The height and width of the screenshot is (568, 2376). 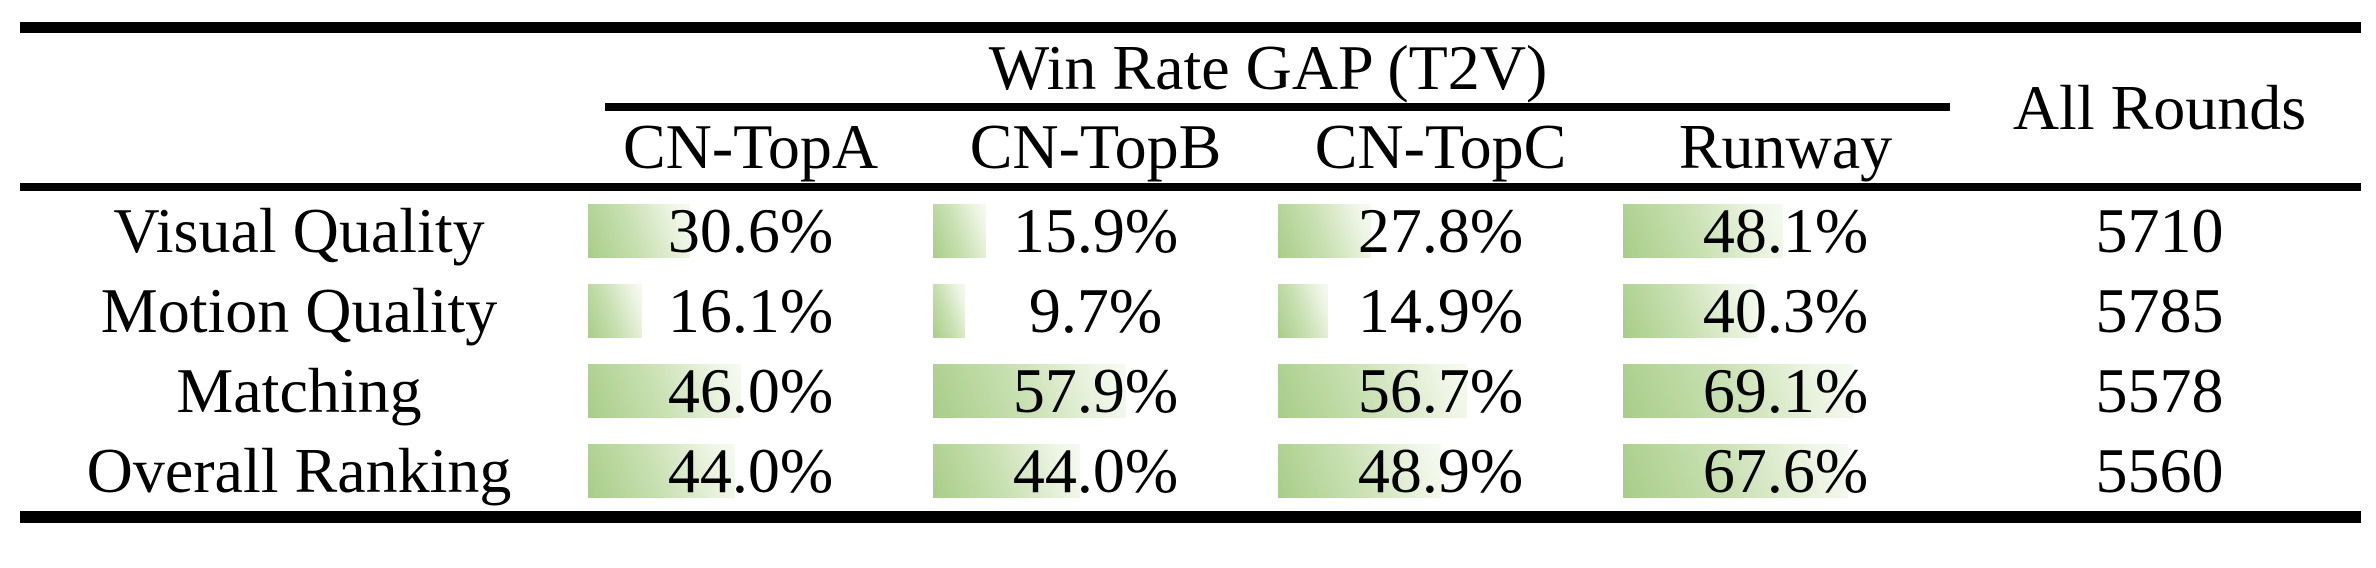 I want to click on win-rate-value: 16.1%, so click(x=750, y=310).